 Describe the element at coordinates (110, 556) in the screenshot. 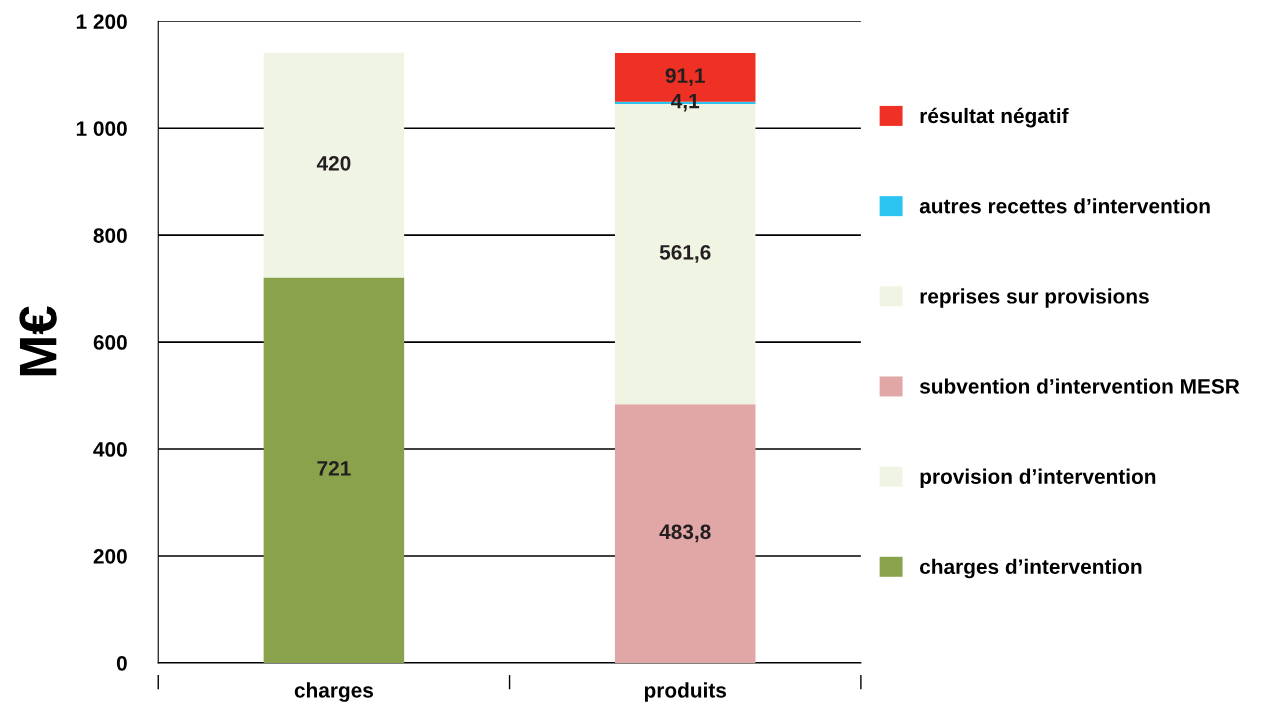

I see `y-tick-label: 200` at that location.